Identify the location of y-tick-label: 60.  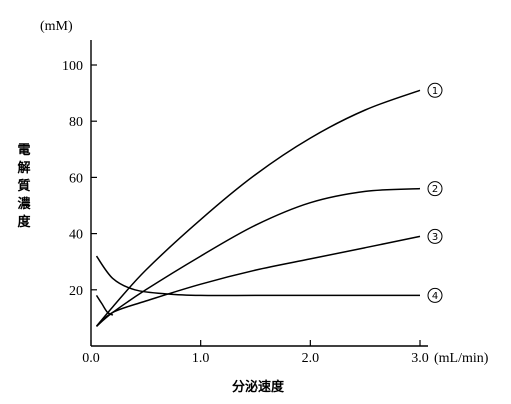
(76, 178).